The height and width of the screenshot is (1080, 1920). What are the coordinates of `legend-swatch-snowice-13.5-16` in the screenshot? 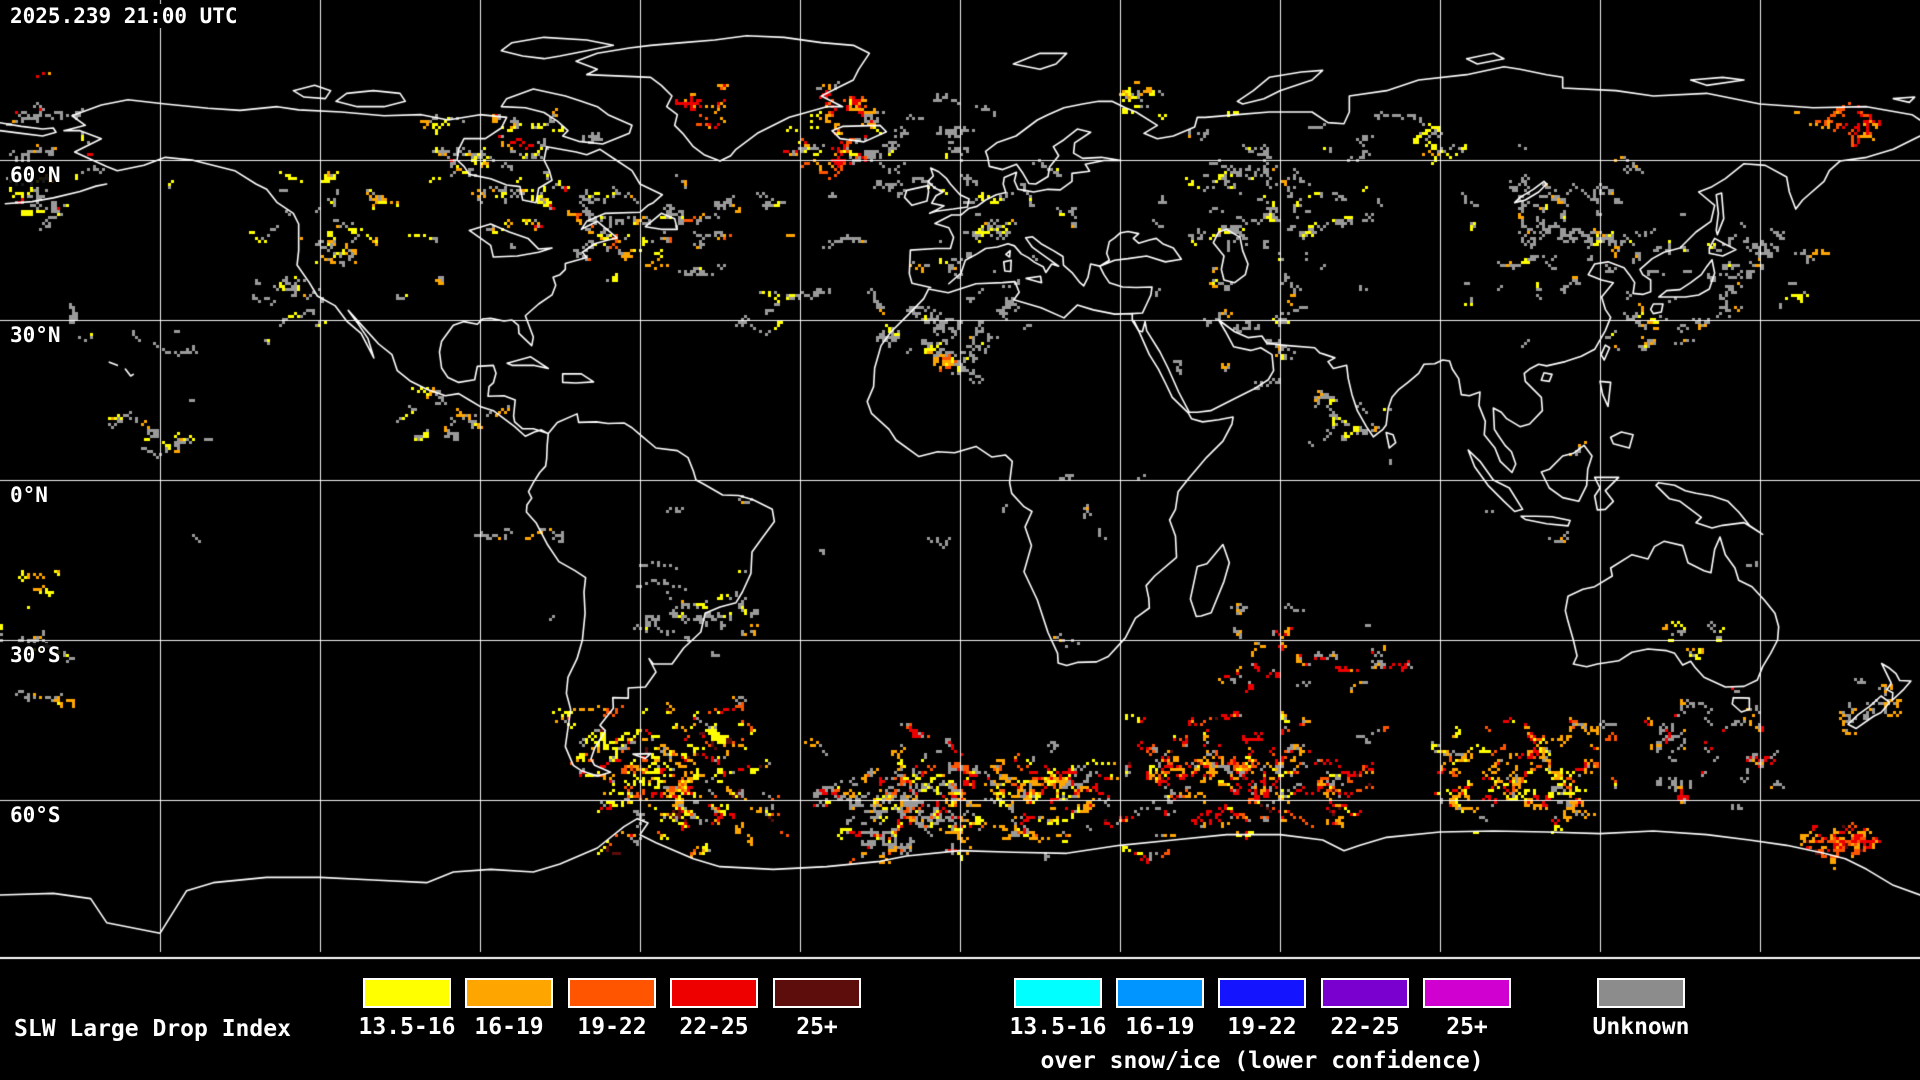 It's located at (1058, 993).